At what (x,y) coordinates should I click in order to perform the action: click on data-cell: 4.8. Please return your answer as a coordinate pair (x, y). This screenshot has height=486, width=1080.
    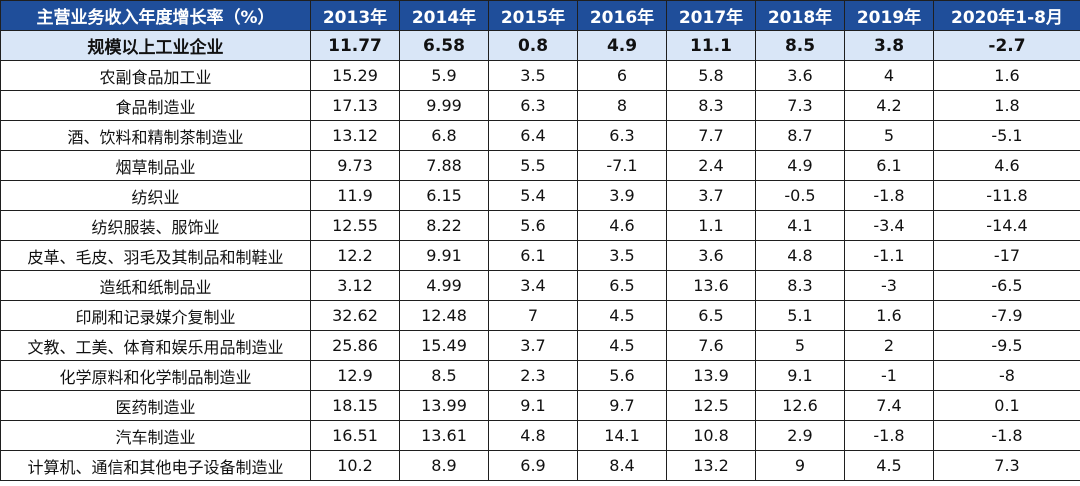
    Looking at the image, I should click on (800, 255).